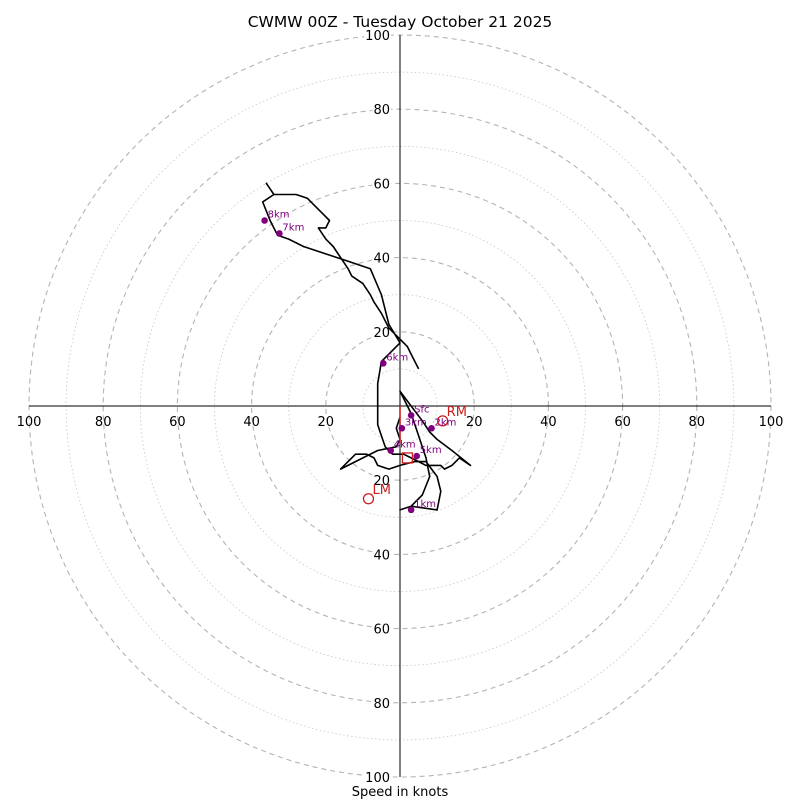 Image resolution: width=800 pixels, height=800 pixels. What do you see at coordinates (381, 490) in the screenshot?
I see `storm-motion-label: LM` at bounding box center [381, 490].